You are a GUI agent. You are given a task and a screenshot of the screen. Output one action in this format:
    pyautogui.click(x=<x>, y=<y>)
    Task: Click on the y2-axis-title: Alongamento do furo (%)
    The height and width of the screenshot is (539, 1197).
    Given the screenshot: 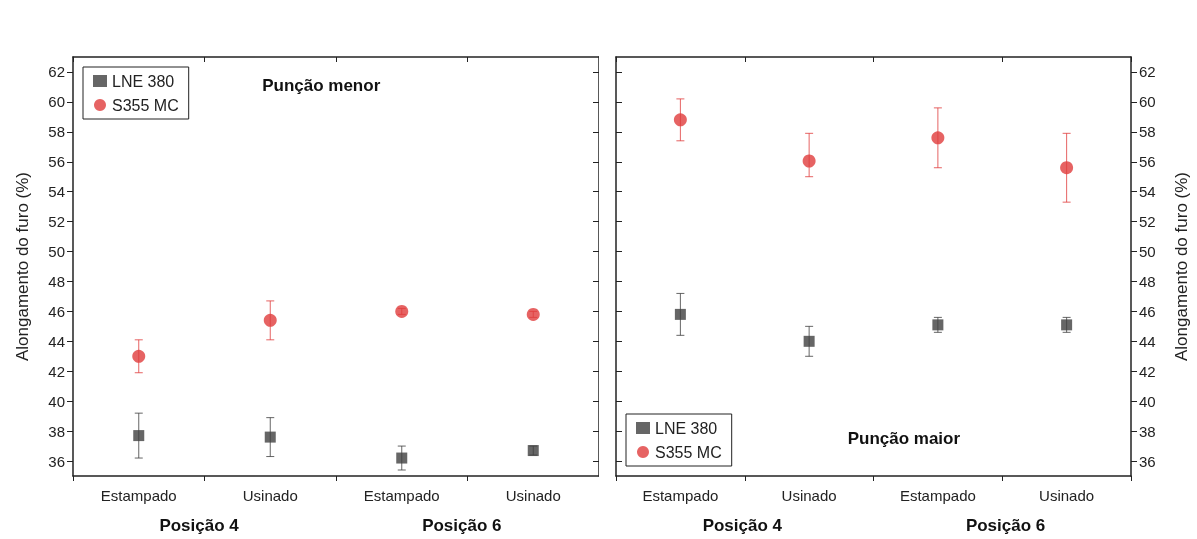 What is the action you would take?
    pyautogui.click(x=1181, y=266)
    